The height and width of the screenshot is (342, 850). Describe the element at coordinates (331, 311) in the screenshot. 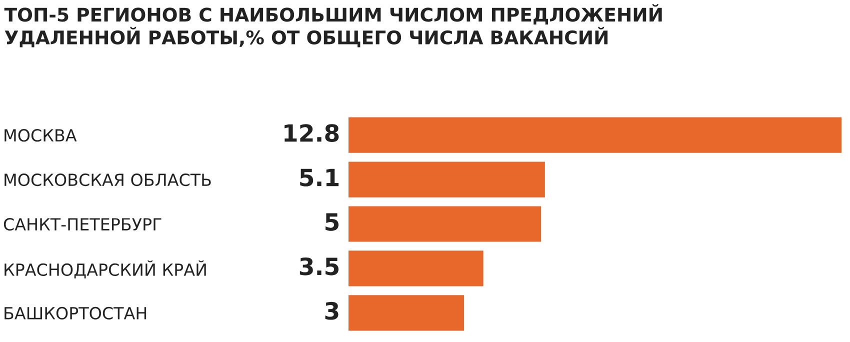

I see `data-label: 3` at that location.